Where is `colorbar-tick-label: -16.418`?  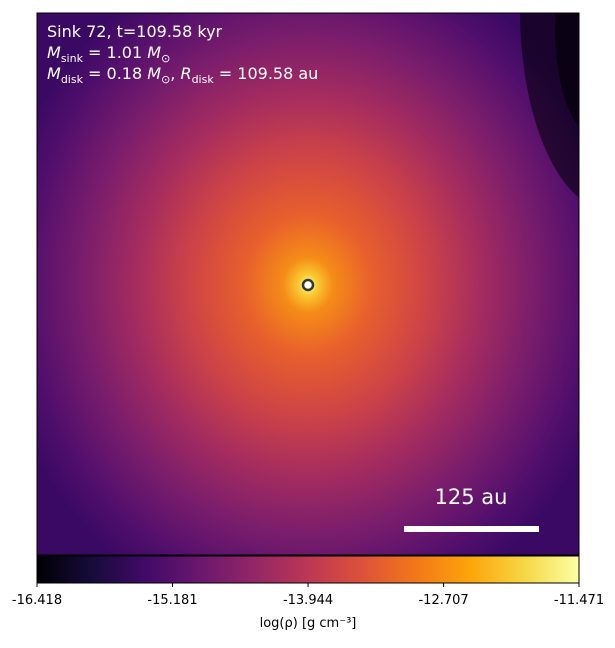 colorbar-tick-label: -16.418 is located at coordinates (37, 600).